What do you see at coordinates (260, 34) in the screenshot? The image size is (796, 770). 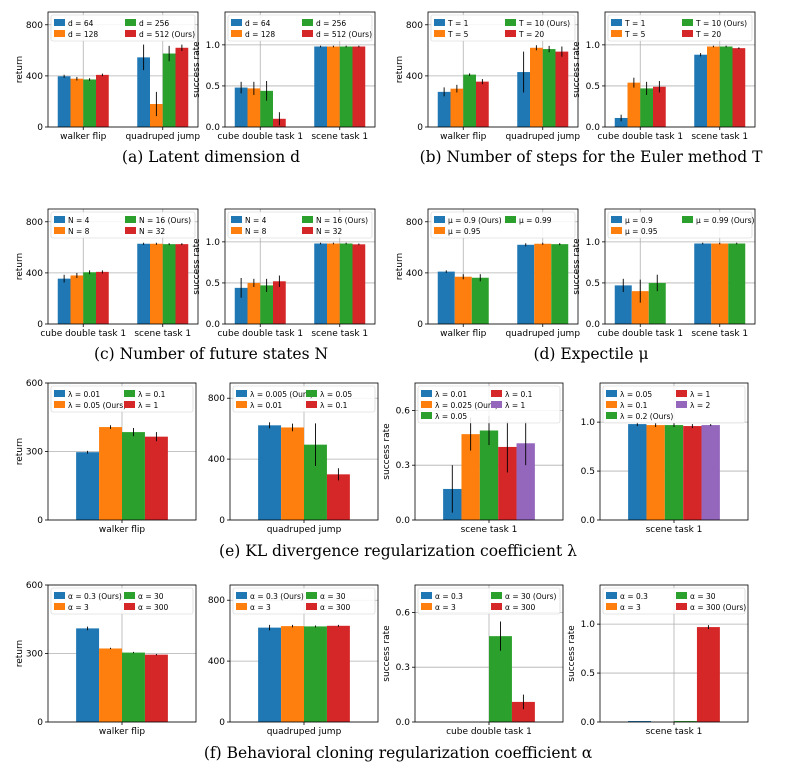 I see `legend-label: d = 128` at bounding box center [260, 34].